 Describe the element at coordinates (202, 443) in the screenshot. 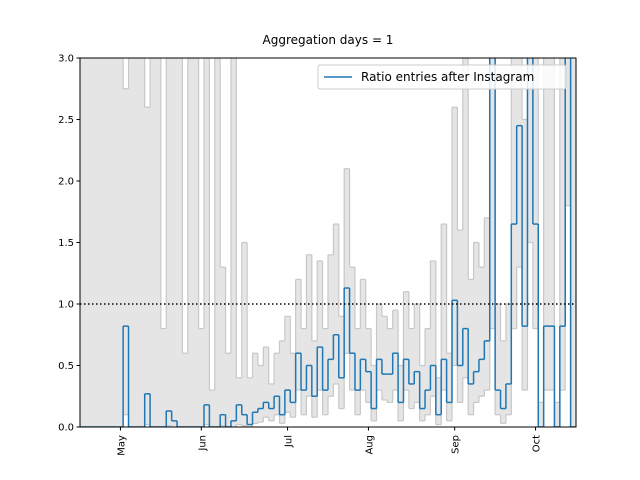

I see `x-tick-label: Jun` at that location.